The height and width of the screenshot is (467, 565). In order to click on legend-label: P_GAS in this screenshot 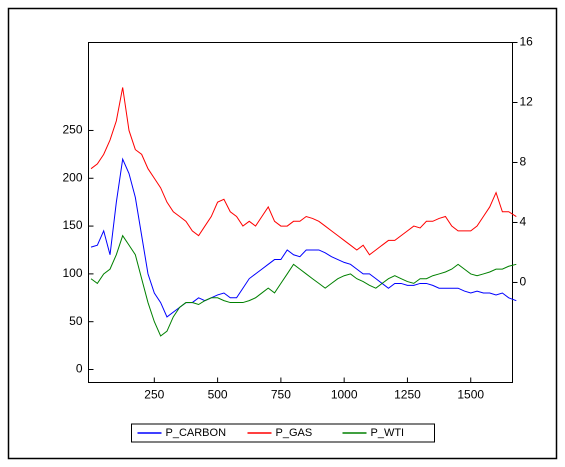, I will do `click(294, 433)`.